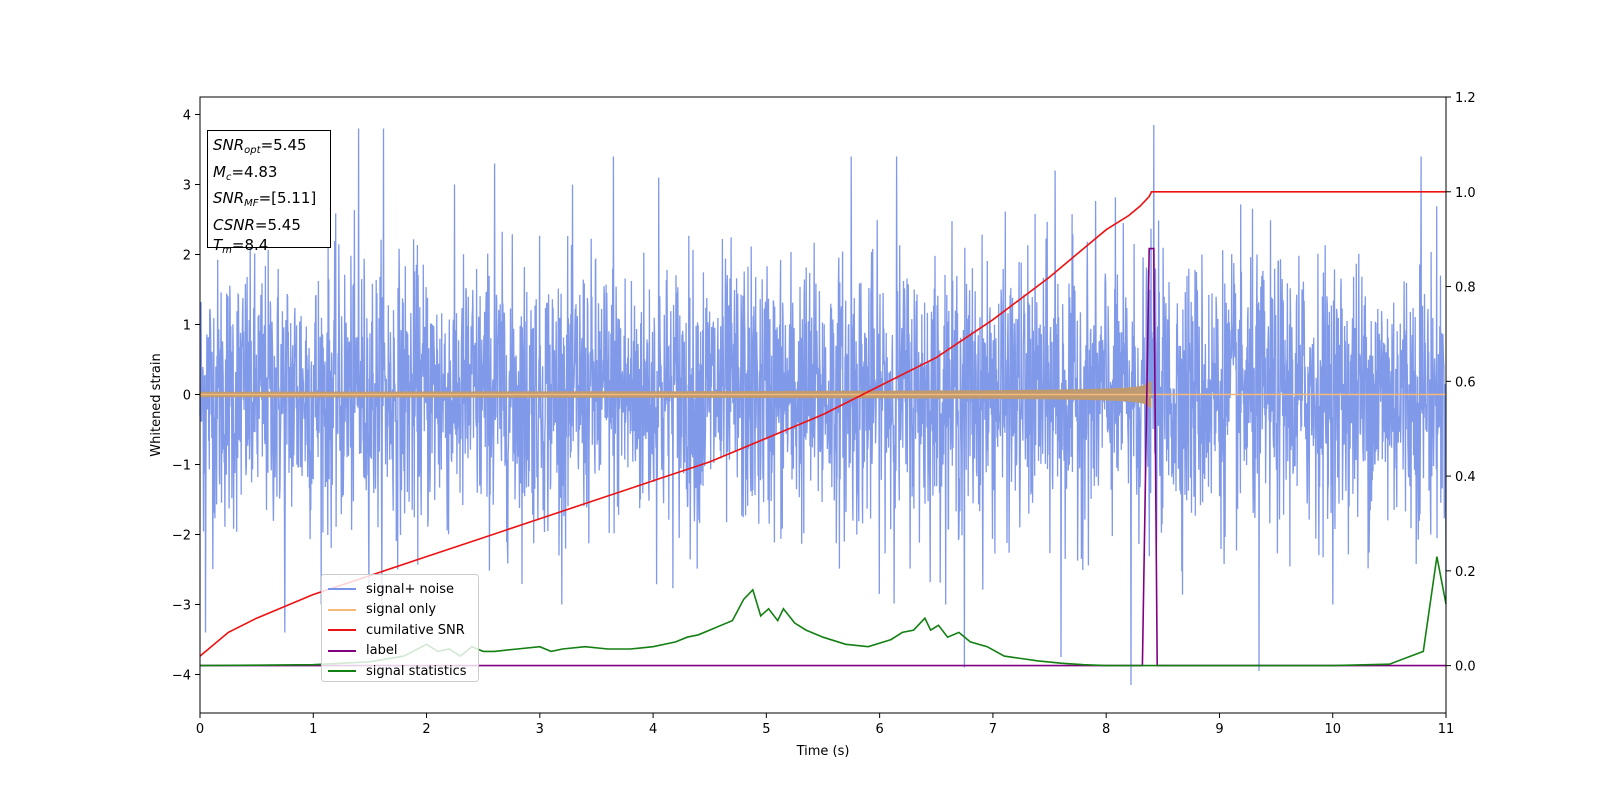  What do you see at coordinates (1446, 729) in the screenshot?
I see `x-tick-label: 11` at bounding box center [1446, 729].